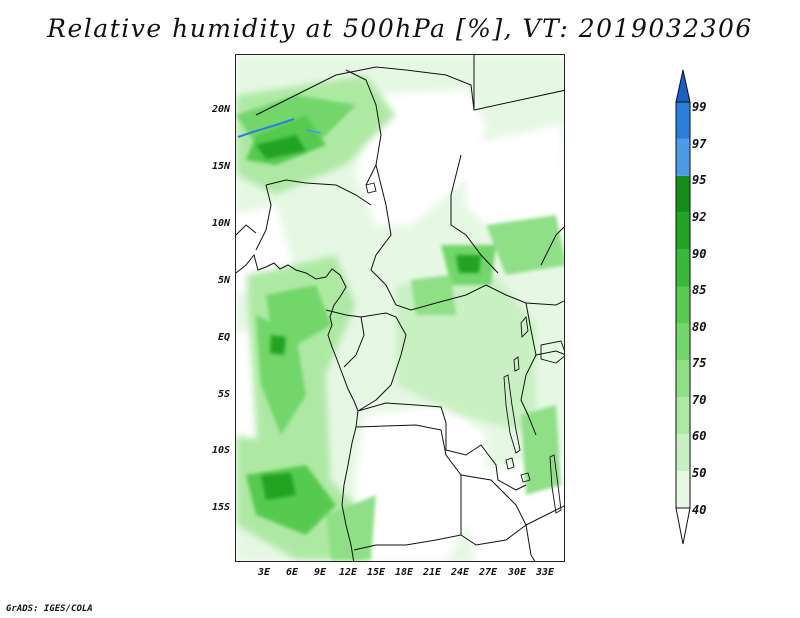 This screenshot has width=800, height=618. Describe the element at coordinates (699, 400) in the screenshot. I see `legend-label-70: 70` at that location.